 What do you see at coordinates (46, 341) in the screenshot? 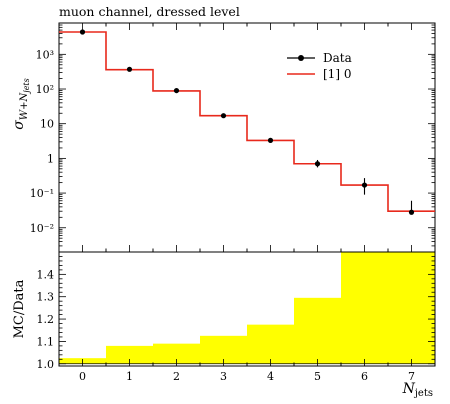
I see `ratio-y-tick-label: 1.1` at bounding box center [46, 341].